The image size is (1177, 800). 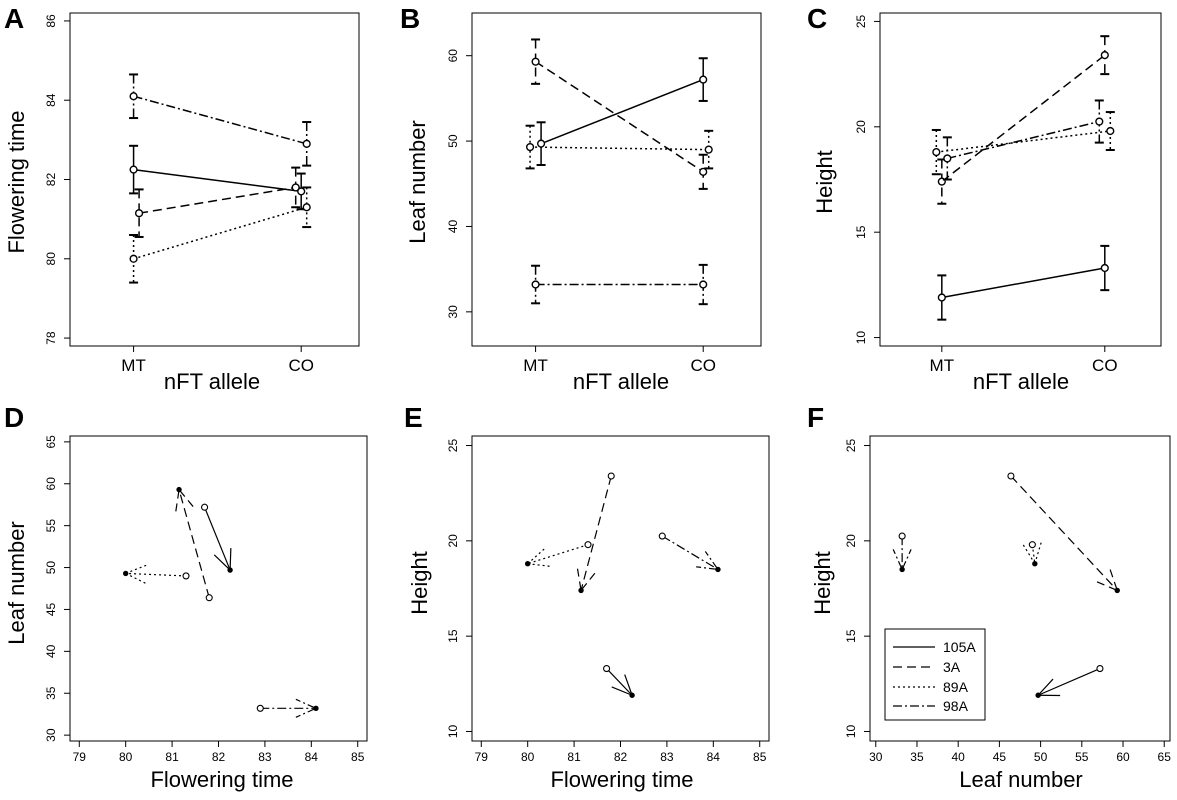 What do you see at coordinates (851, 446) in the screenshot?
I see `panel-f-y-tick-label: 25` at bounding box center [851, 446].